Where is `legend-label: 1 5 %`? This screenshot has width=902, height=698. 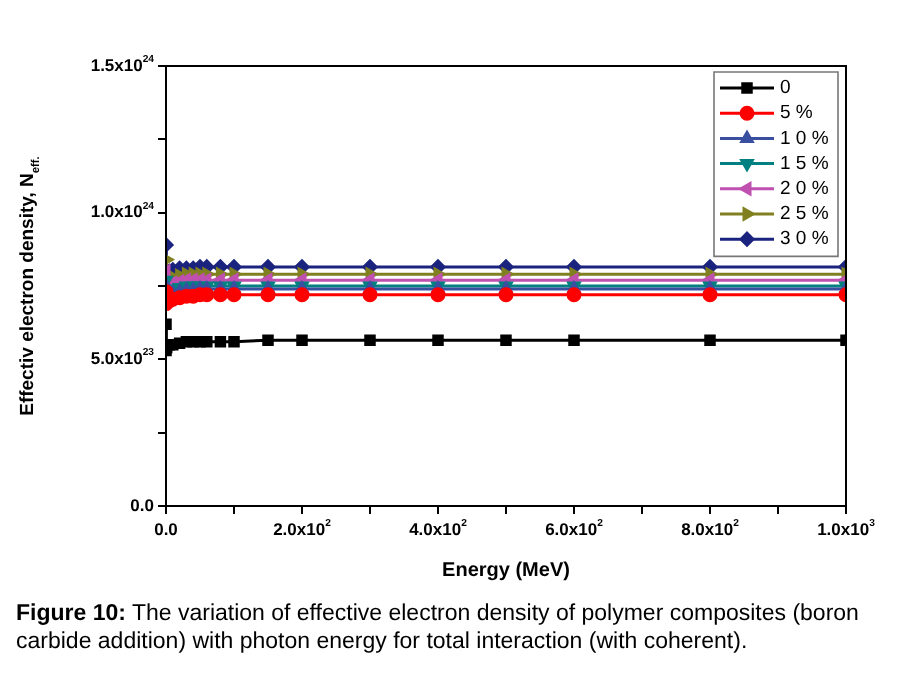 legend-label: 1 5 % is located at coordinates (805, 163).